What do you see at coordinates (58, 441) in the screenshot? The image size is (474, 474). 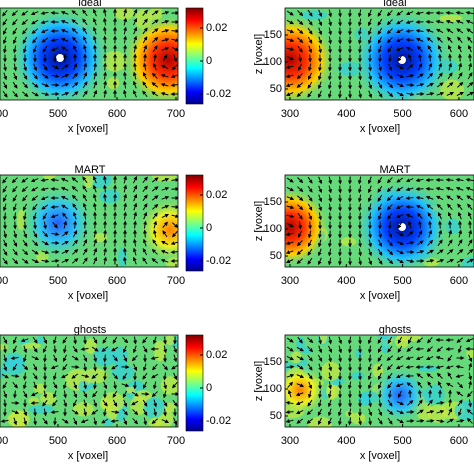 I see `x-tick-label: 500` at bounding box center [58, 441].